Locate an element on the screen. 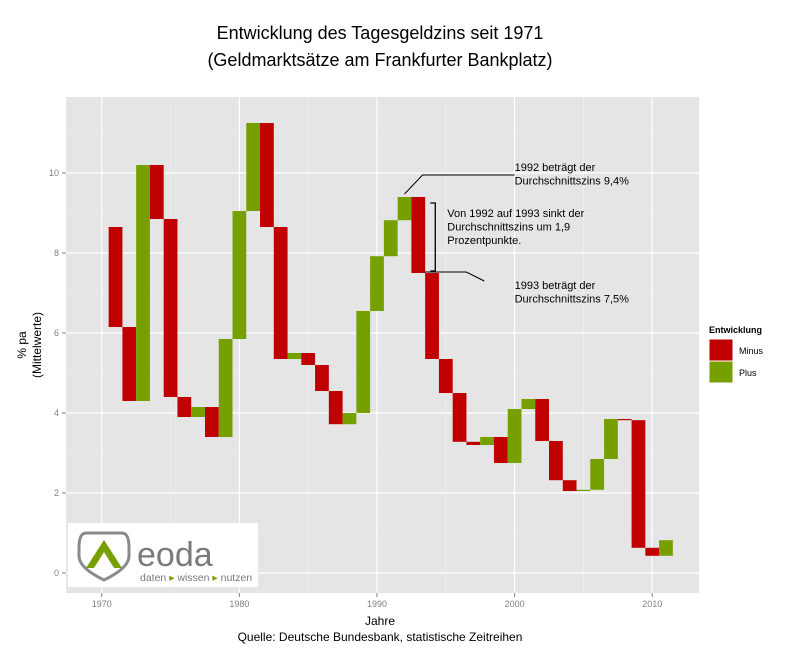 Image resolution: width=800 pixels, height=654 pixels. bar-1994 is located at coordinates (432, 316).